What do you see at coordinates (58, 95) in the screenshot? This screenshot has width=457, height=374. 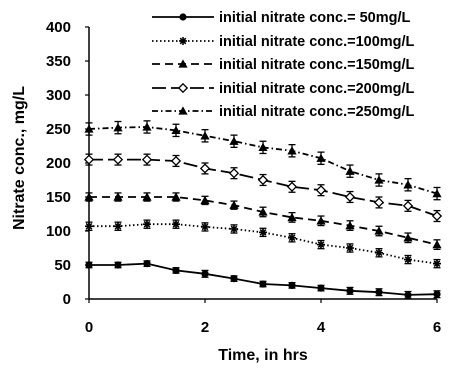 I see `y-tick-label: 300` at bounding box center [58, 95].